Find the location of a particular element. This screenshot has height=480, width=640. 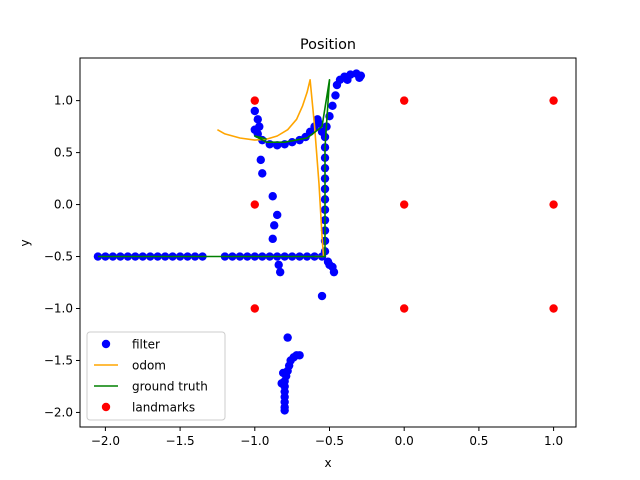

x-tick-label: −0.5 is located at coordinates (329, 441).